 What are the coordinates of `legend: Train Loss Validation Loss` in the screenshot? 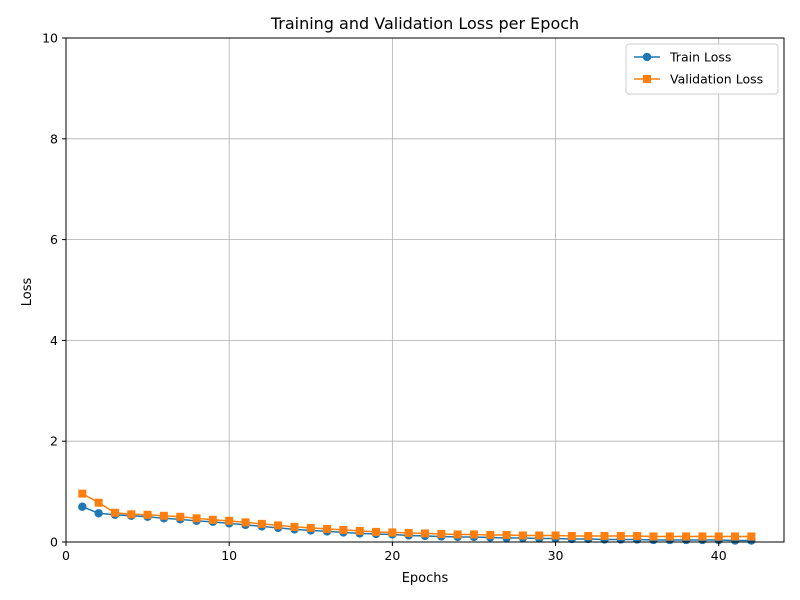 It's located at (702, 69).